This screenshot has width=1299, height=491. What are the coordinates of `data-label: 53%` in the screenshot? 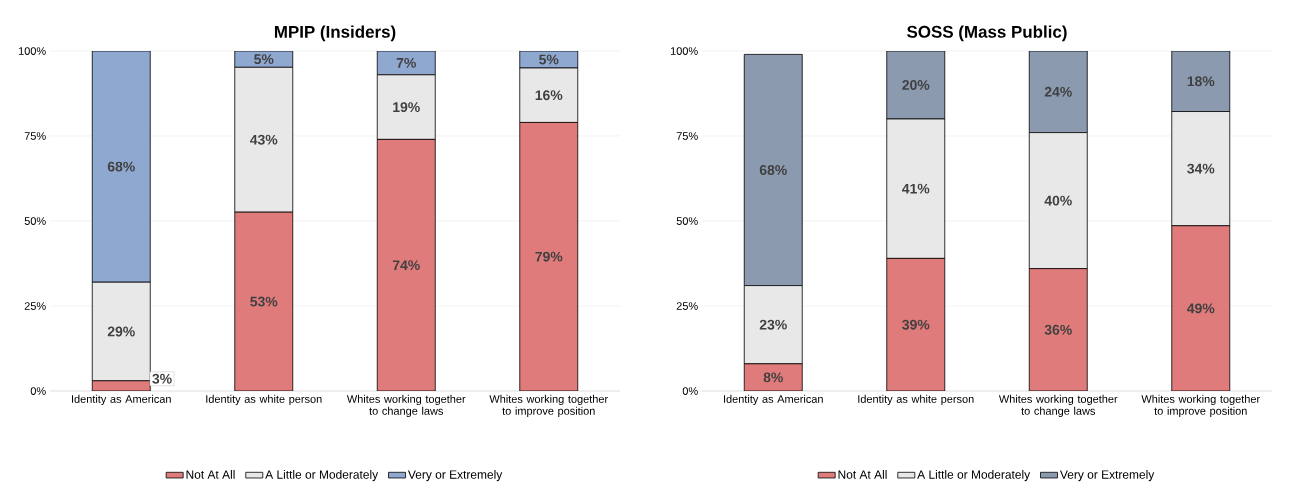 It's located at (264, 301).